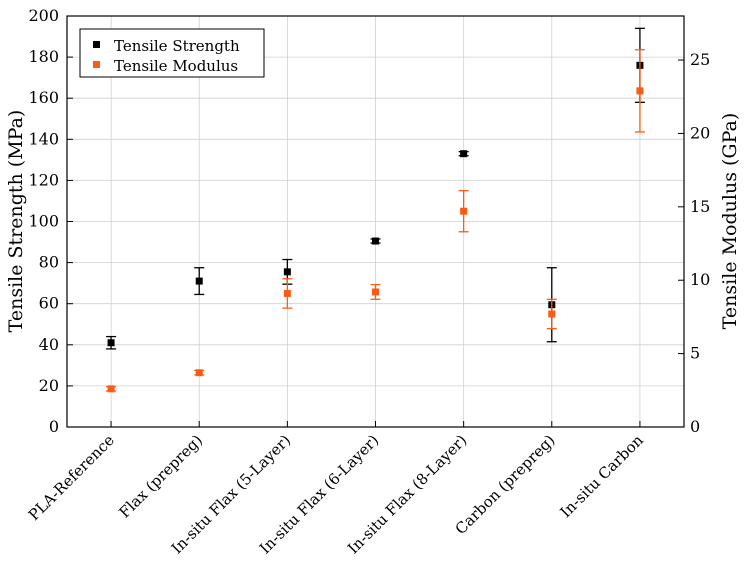 This screenshot has height=582, width=746. Describe the element at coordinates (49, 344) in the screenshot. I see `y-tick-label: 40` at that location.